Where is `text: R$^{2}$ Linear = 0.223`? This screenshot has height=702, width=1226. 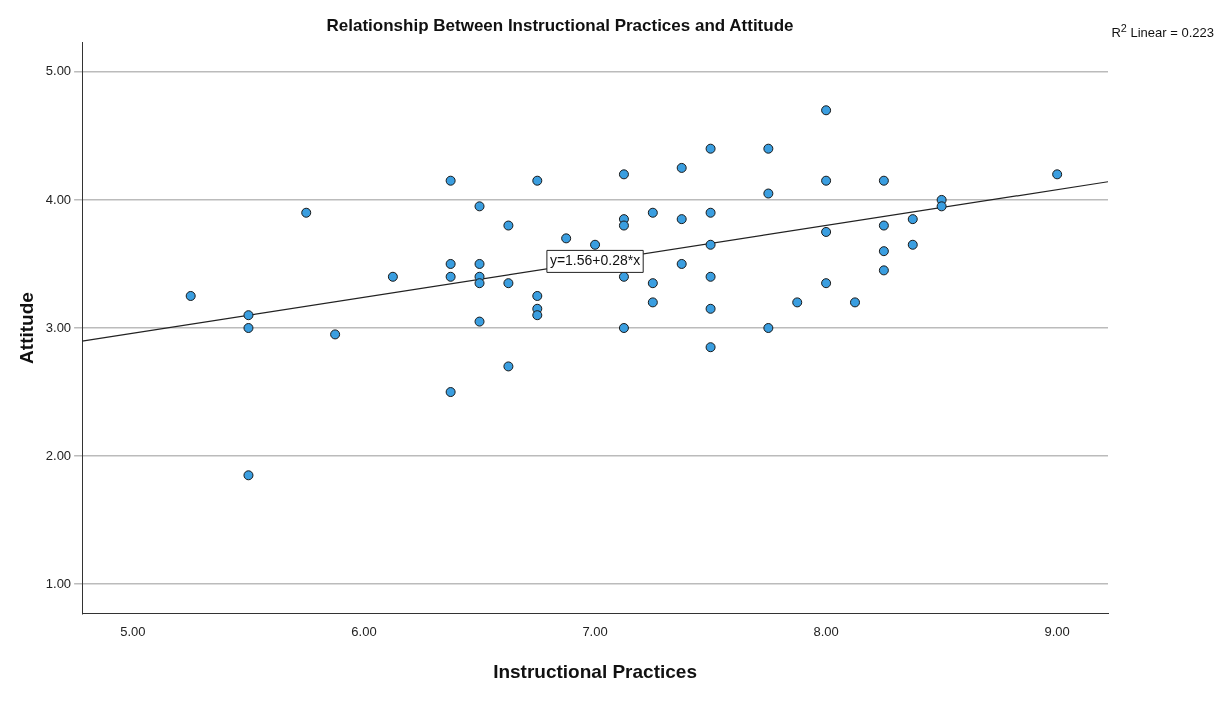 text: R$^{2}$ Linear = 0.223 is located at coordinates (1162, 31).